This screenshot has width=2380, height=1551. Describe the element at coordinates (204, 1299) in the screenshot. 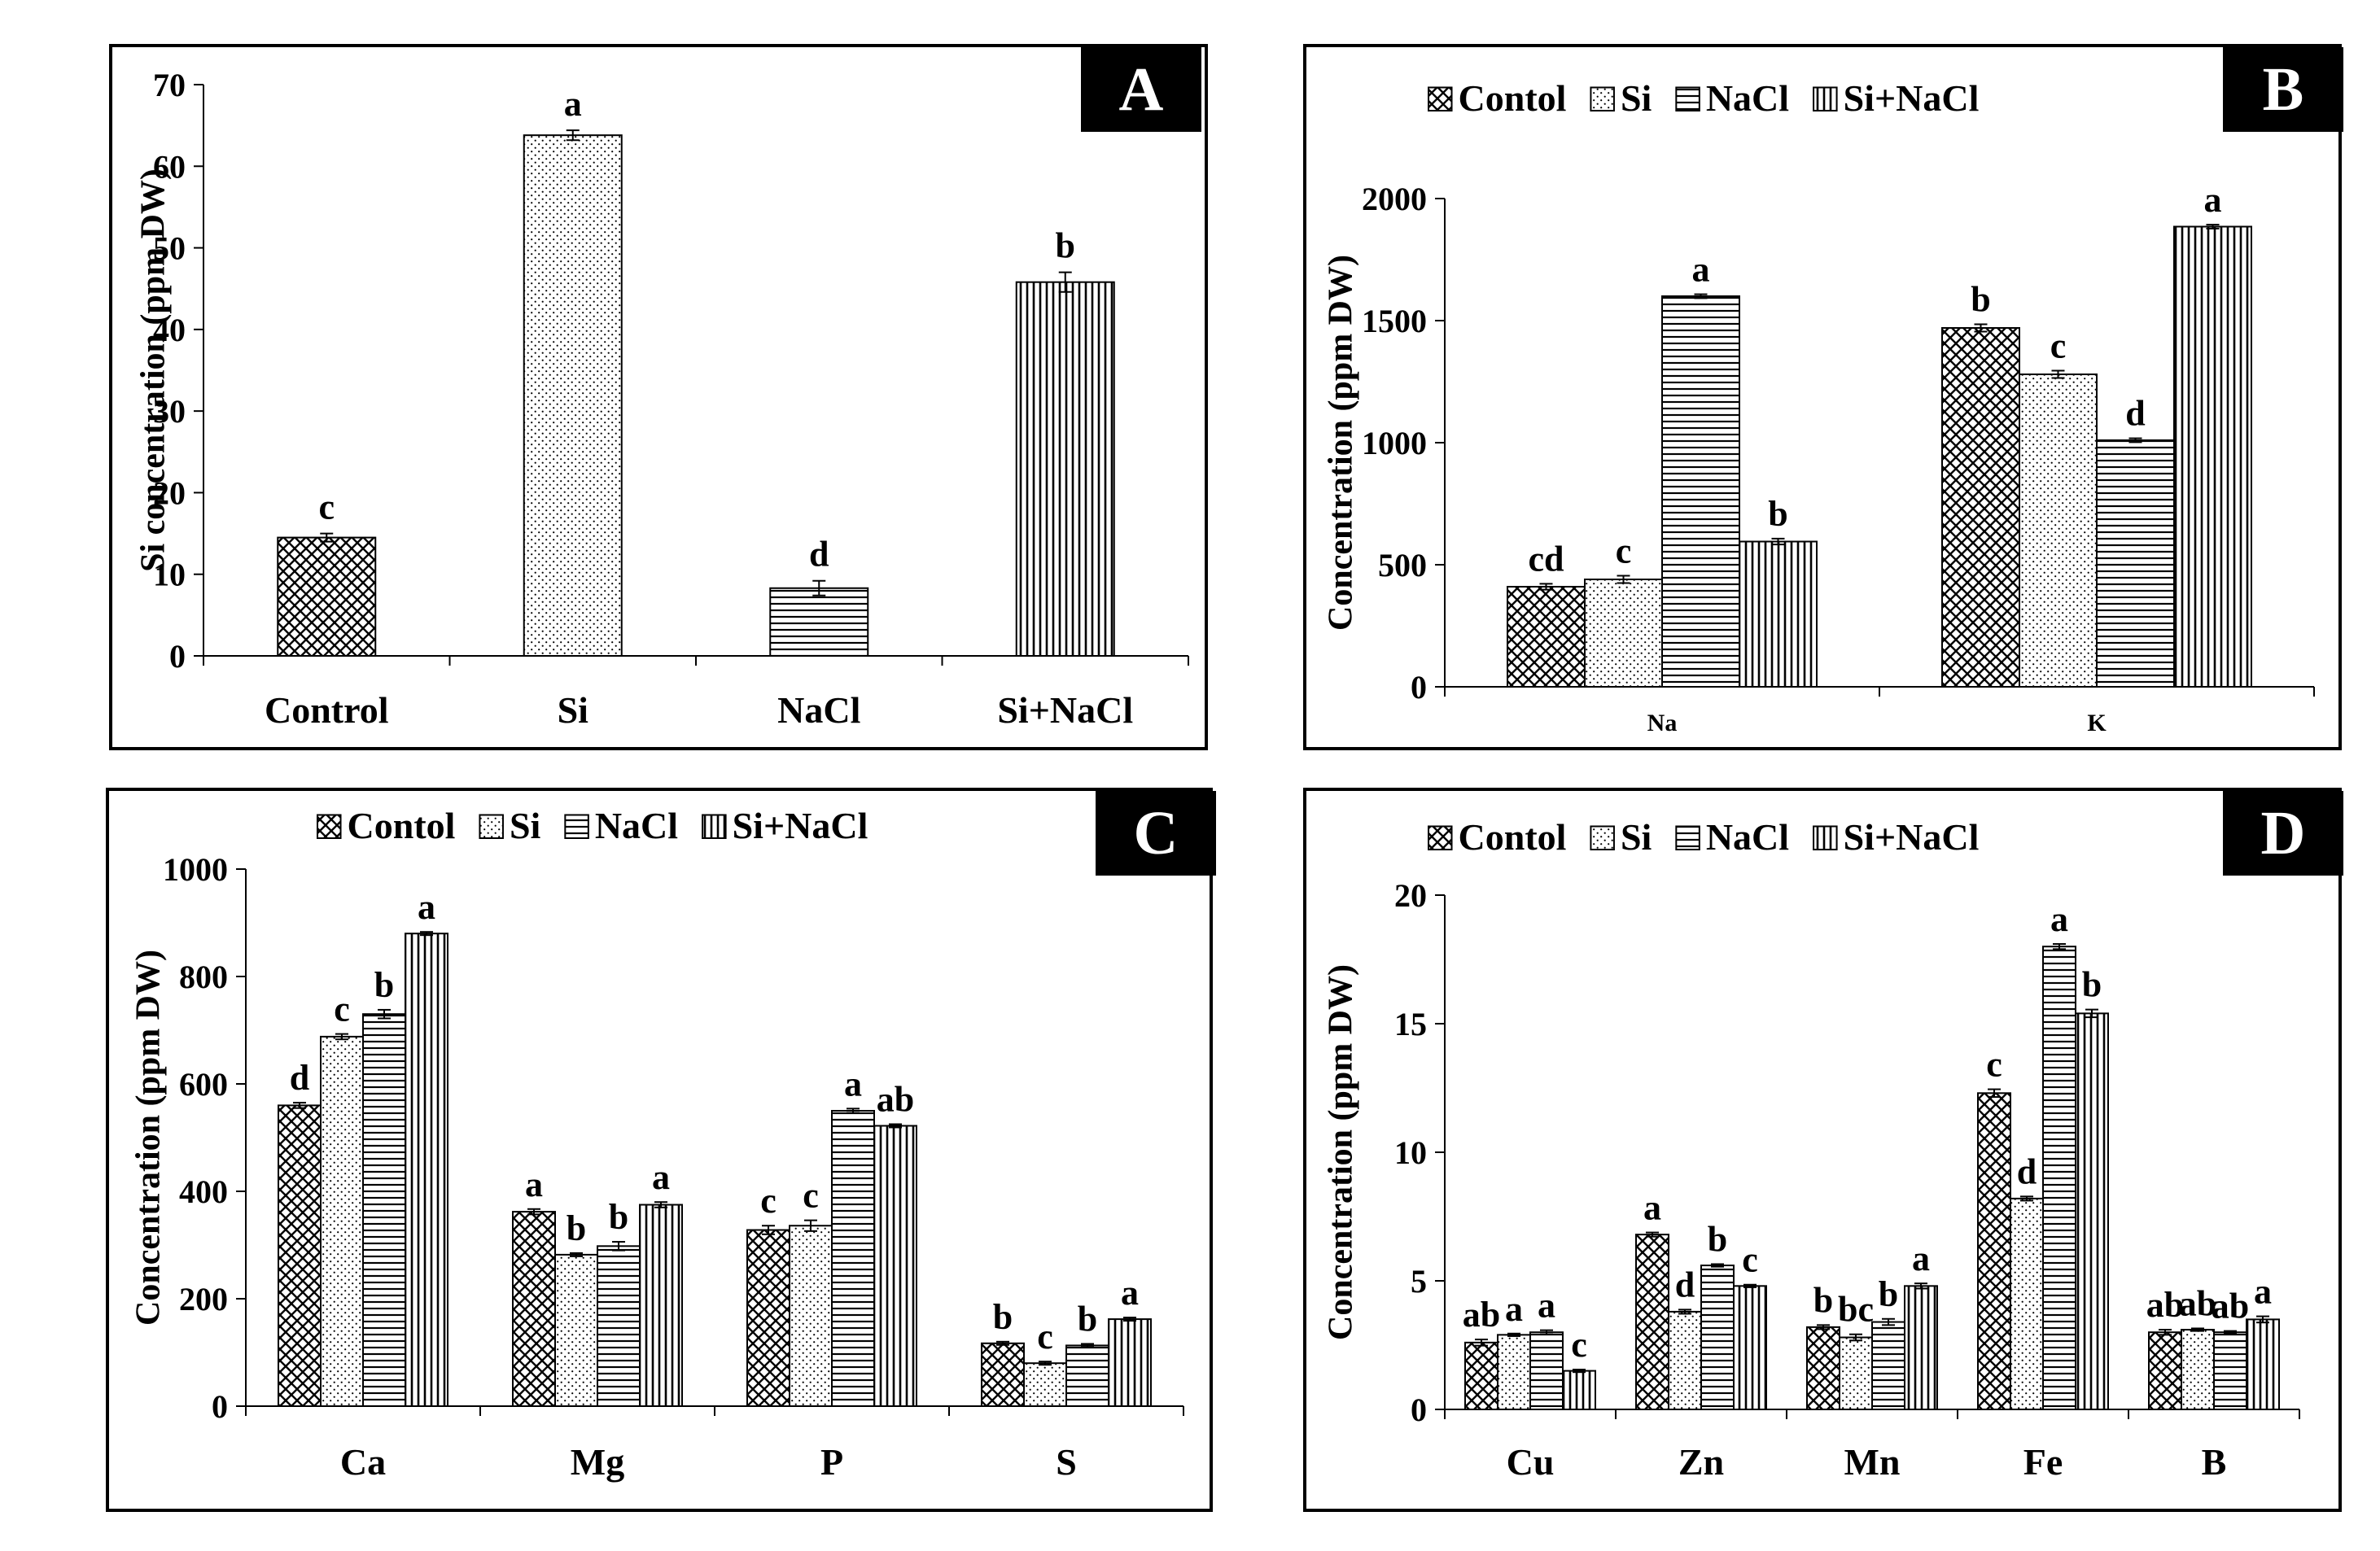

I see `y-tick-label: 200` at that location.